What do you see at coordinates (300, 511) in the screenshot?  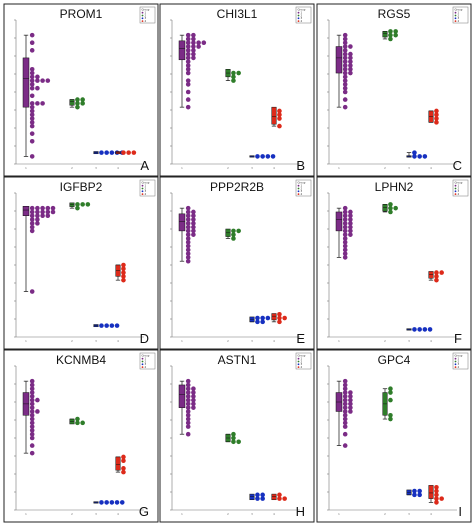 I see `panel-letter: H` at bounding box center [300, 511].